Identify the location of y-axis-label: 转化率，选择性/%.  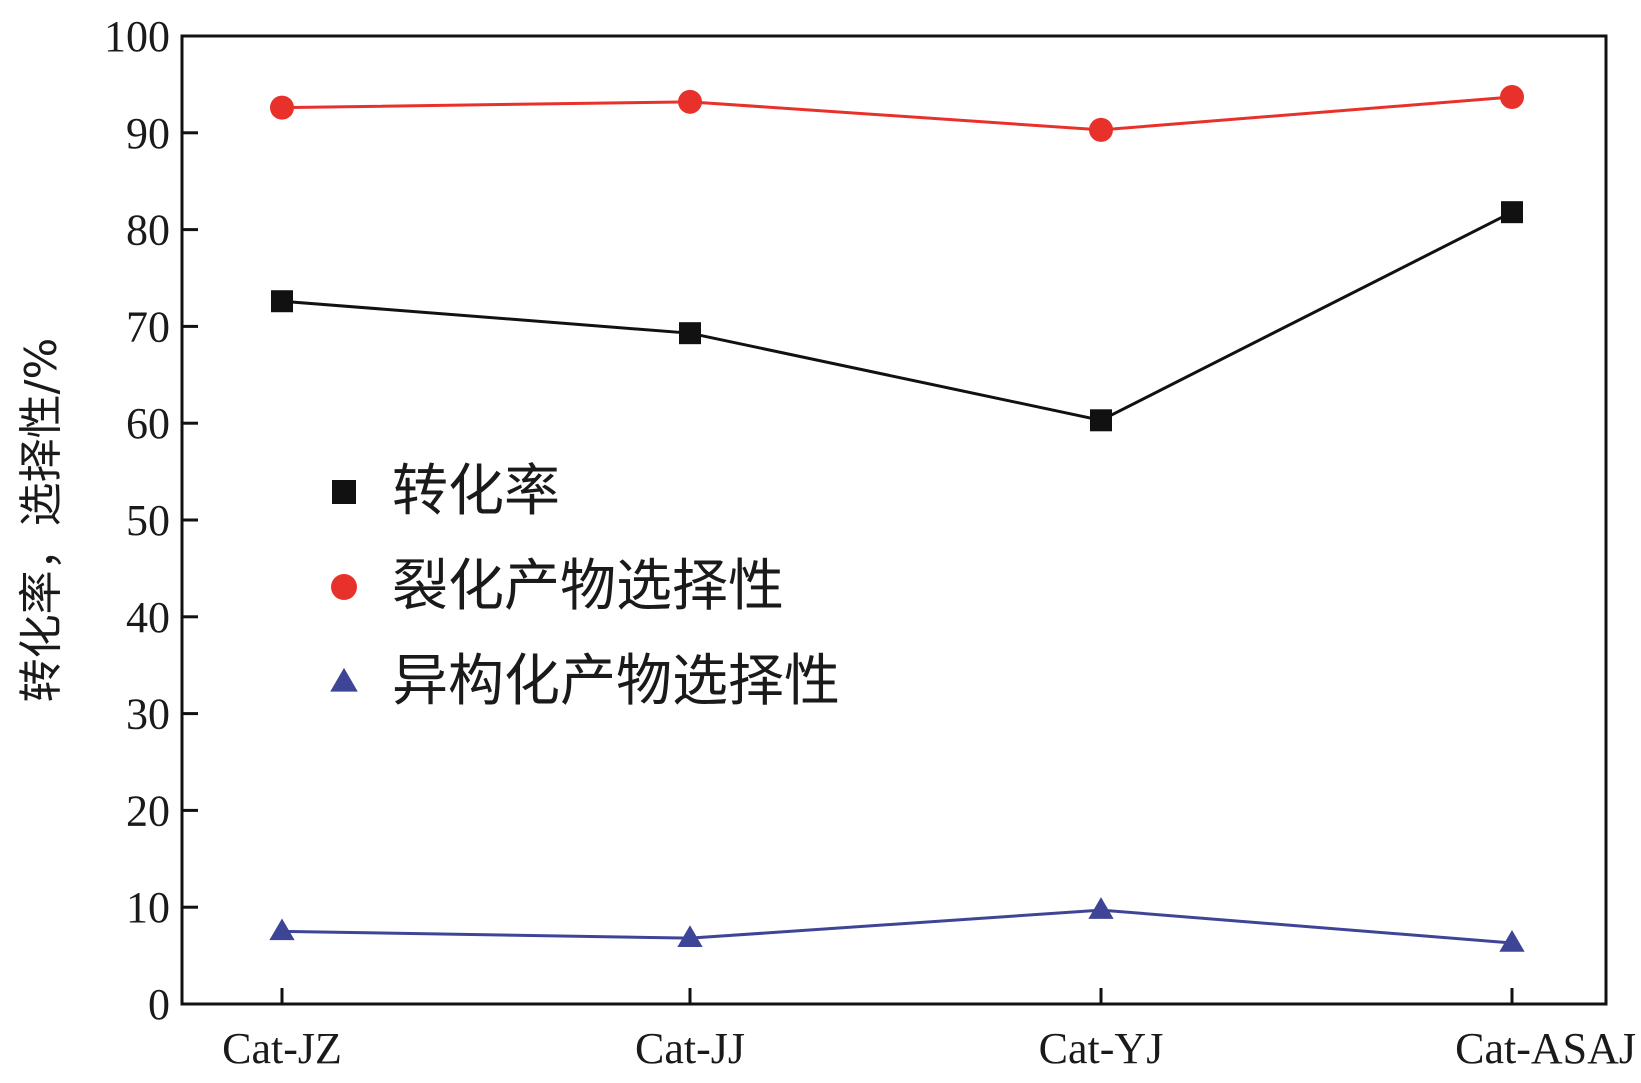
(41, 520).